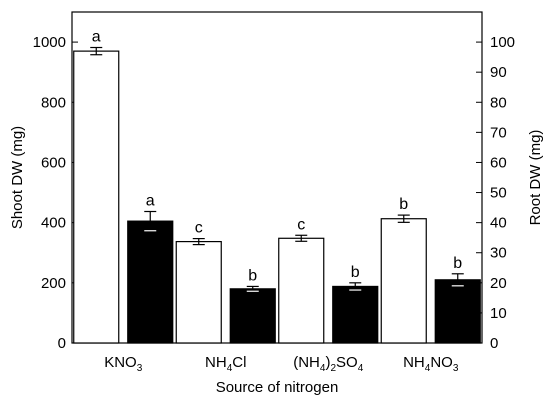 This screenshot has width=549, height=403. What do you see at coordinates (431, 364) in the screenshot?
I see `x-tick-label: NH4NO3` at bounding box center [431, 364].